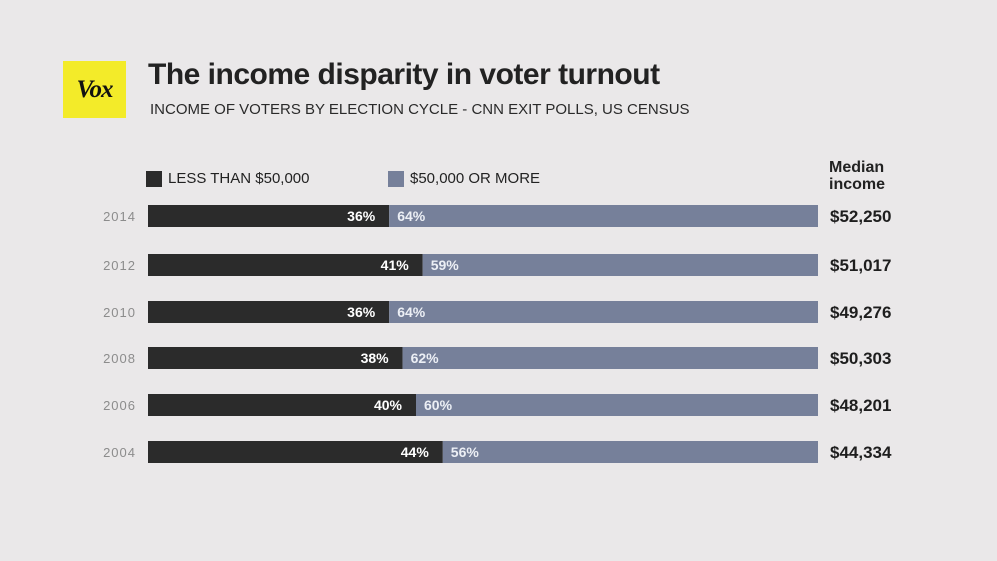 The image size is (997, 561). I want to click on median-header-line2: income, so click(857, 184).